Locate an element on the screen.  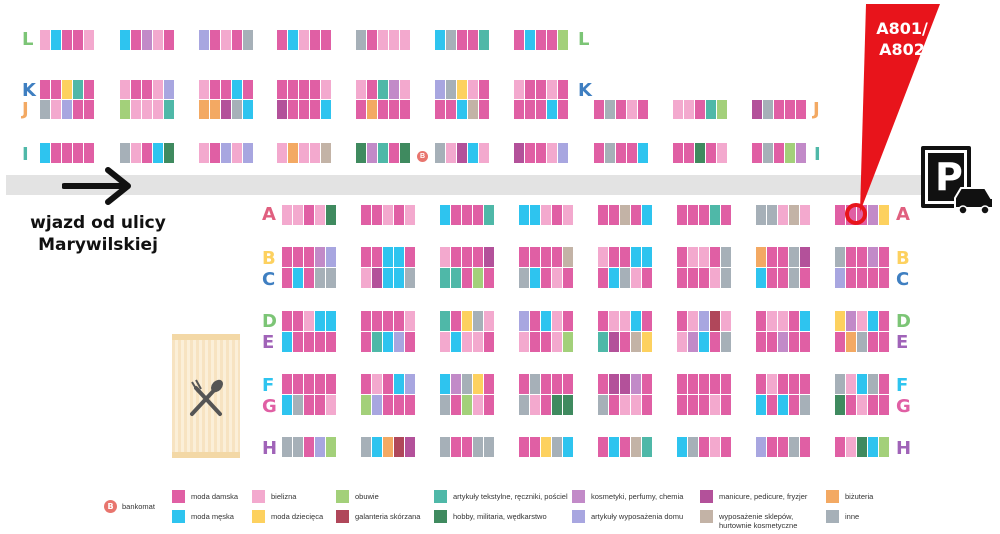
row-label-i-left: I is located at coordinates (25, 155).